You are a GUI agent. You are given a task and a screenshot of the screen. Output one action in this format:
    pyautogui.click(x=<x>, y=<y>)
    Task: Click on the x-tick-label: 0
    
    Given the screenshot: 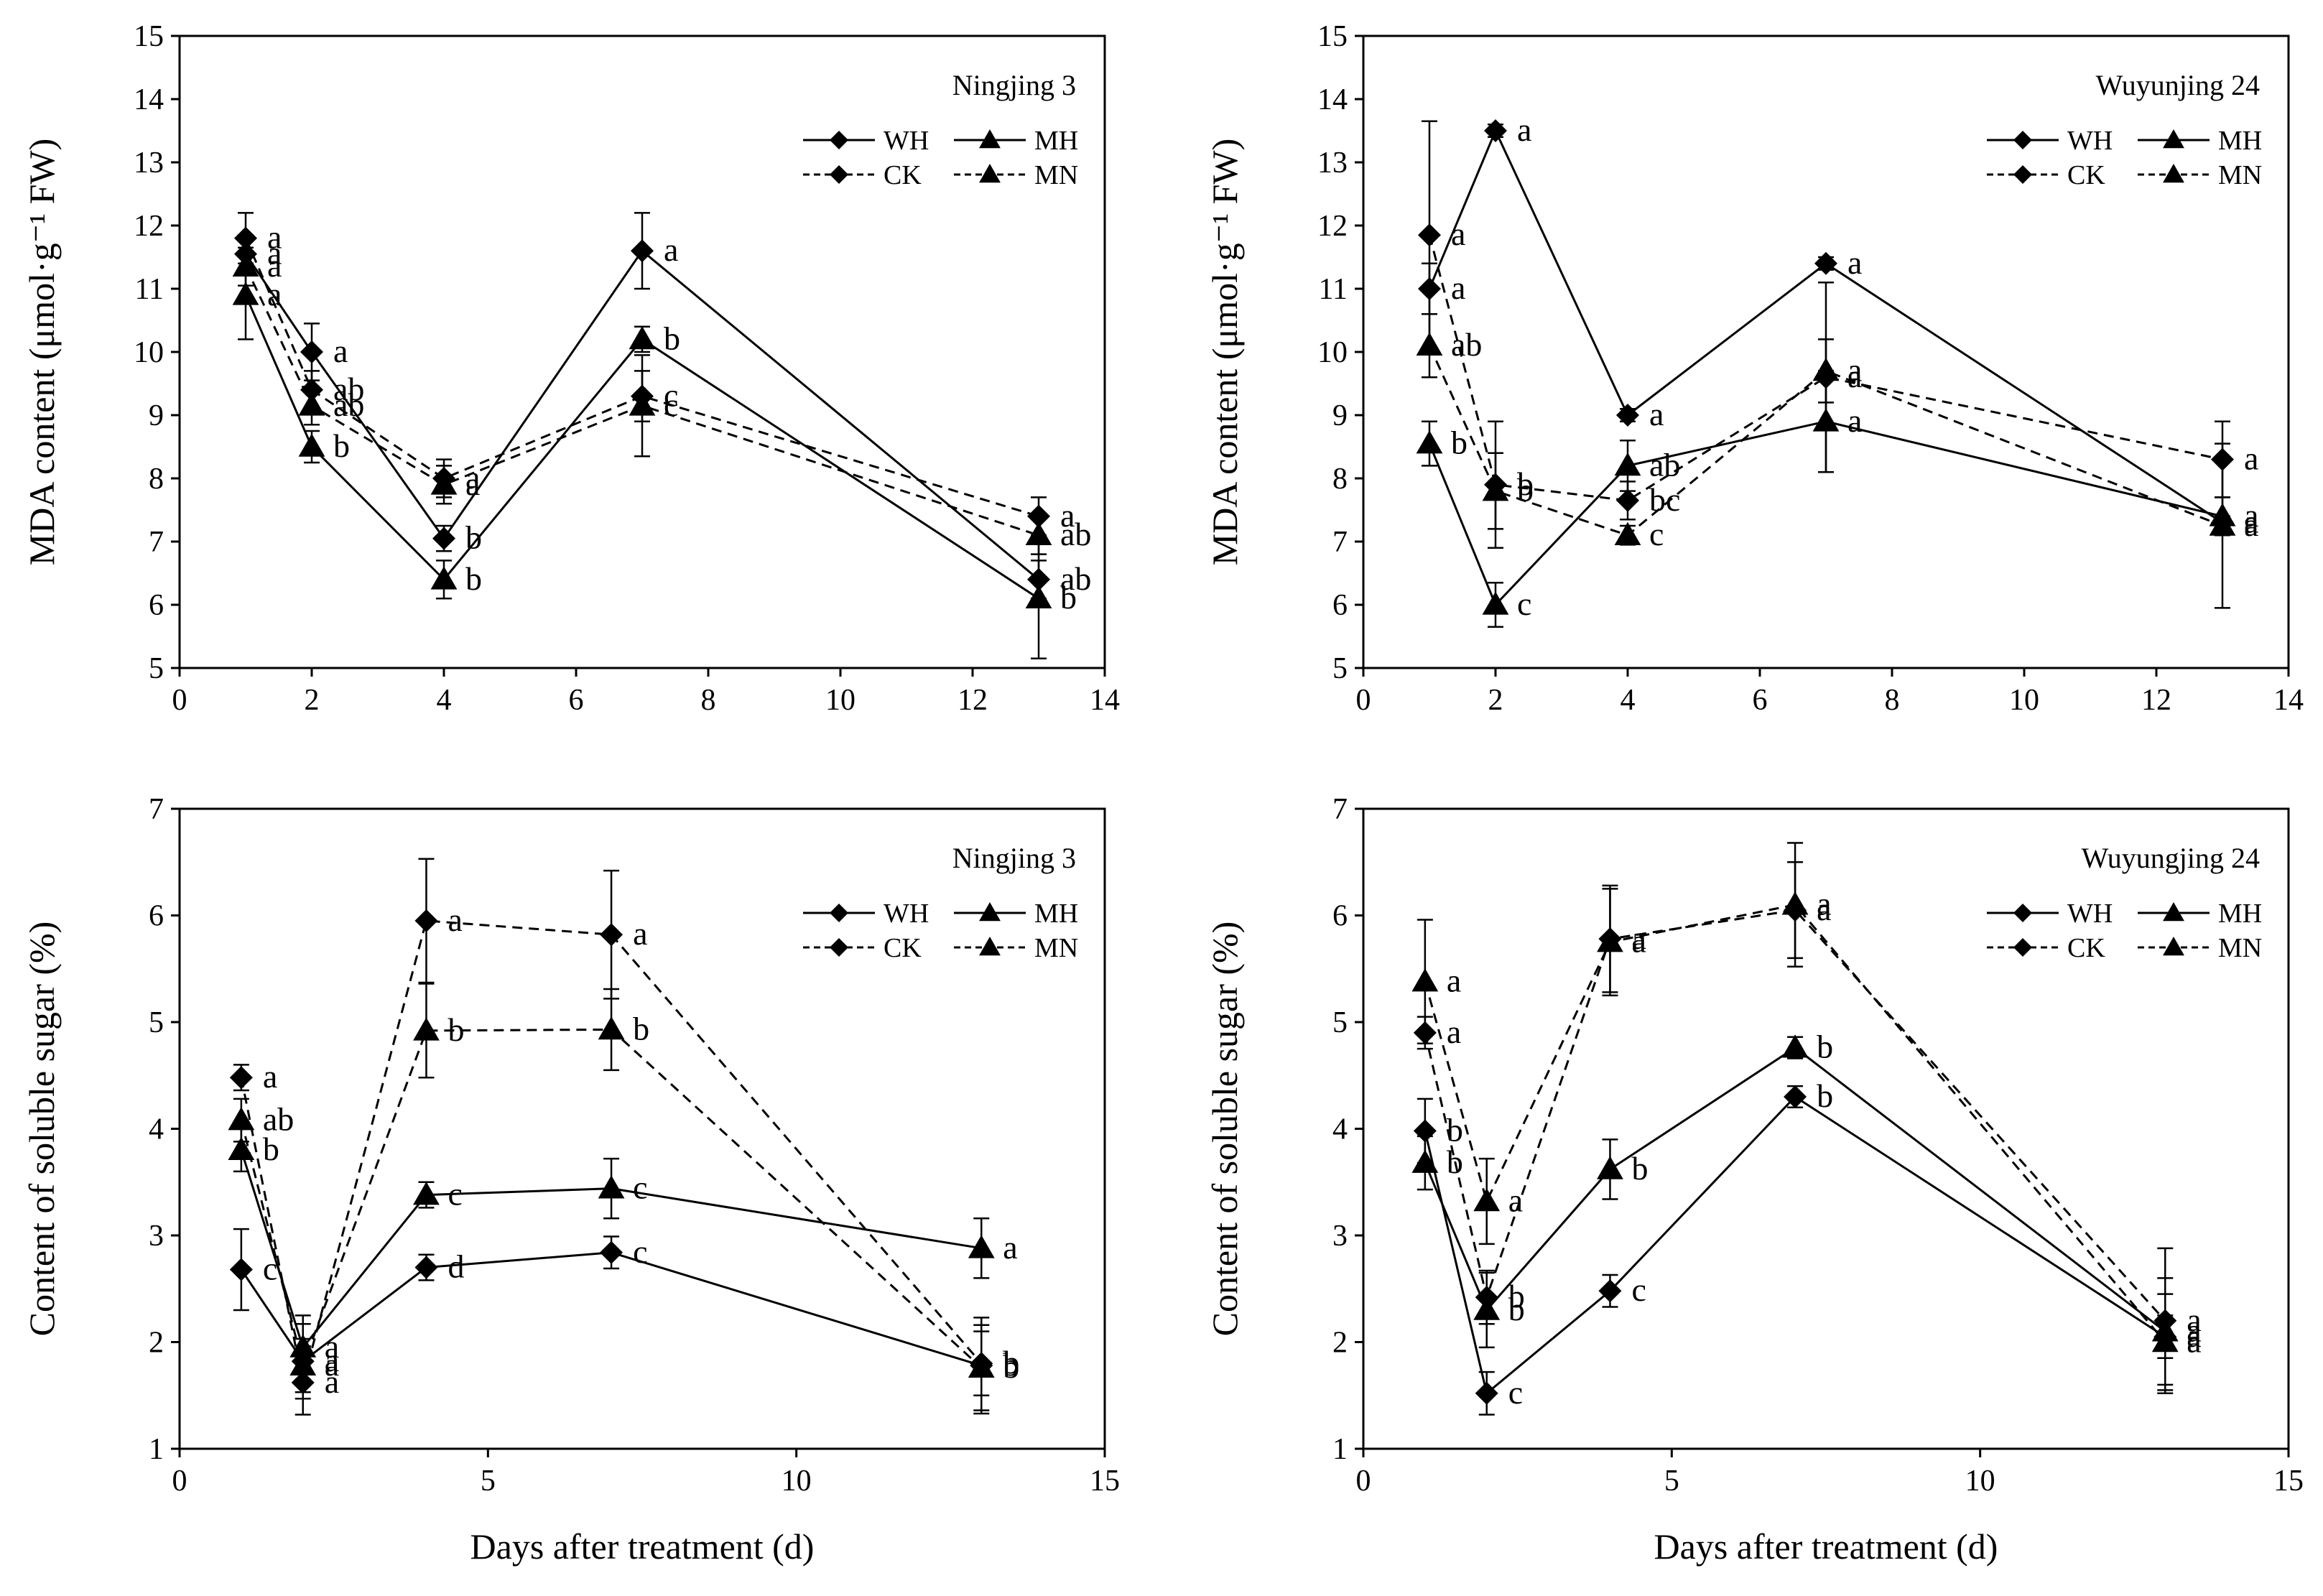 What is the action you would take?
    pyautogui.click(x=179, y=700)
    